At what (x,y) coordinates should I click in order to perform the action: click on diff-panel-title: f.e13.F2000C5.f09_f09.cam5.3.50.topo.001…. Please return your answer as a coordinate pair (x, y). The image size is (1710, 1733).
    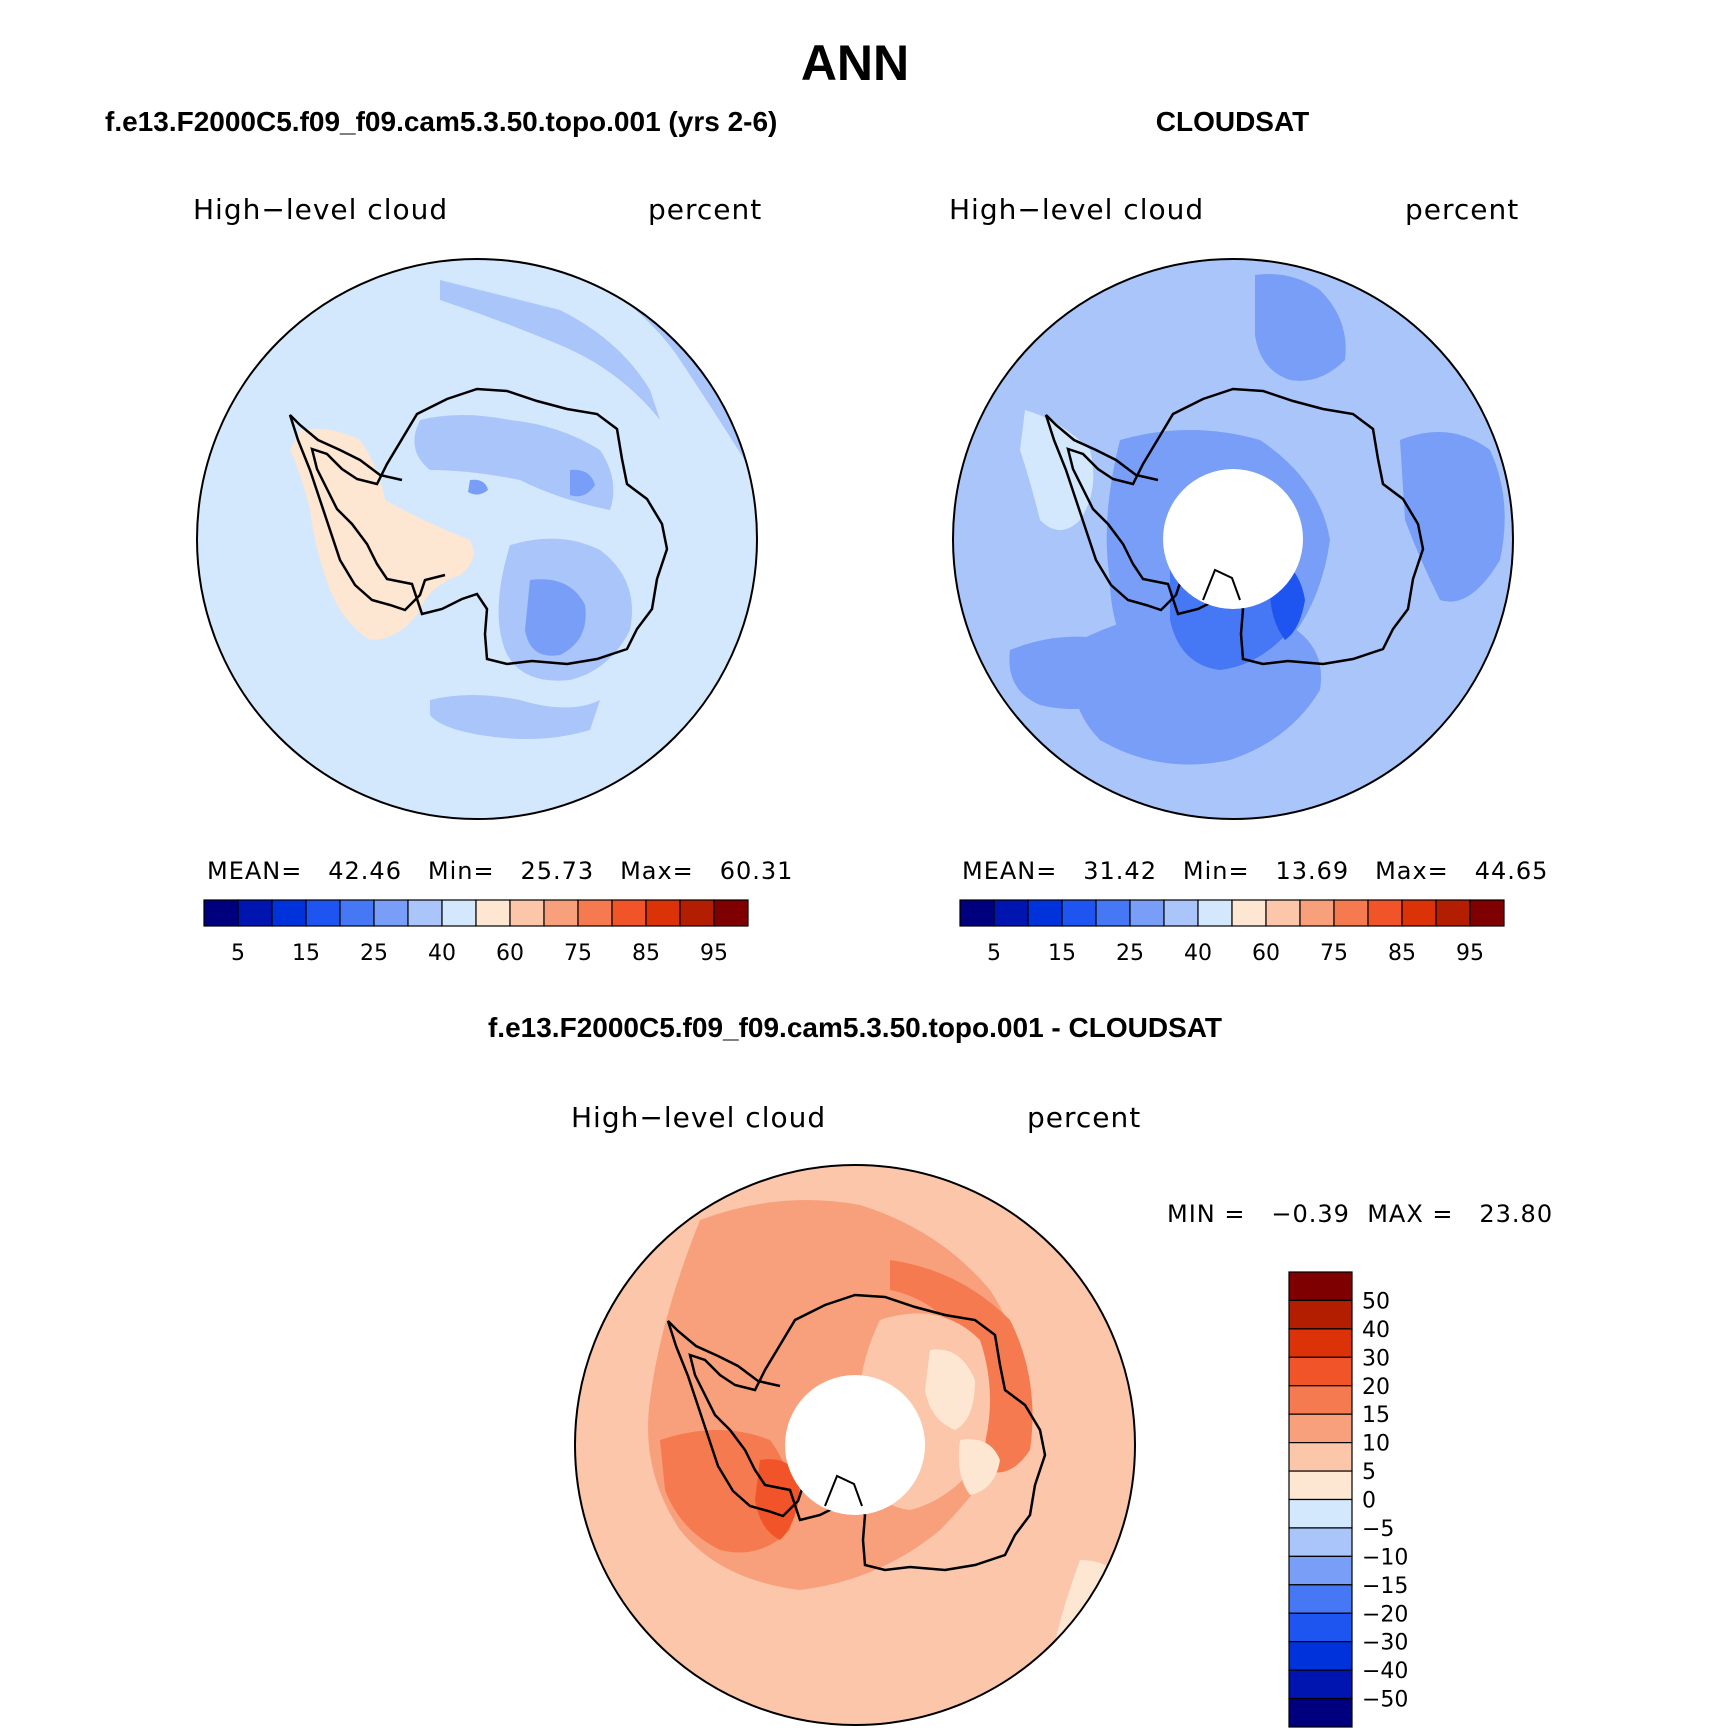
    Looking at the image, I should click on (854, 1027).